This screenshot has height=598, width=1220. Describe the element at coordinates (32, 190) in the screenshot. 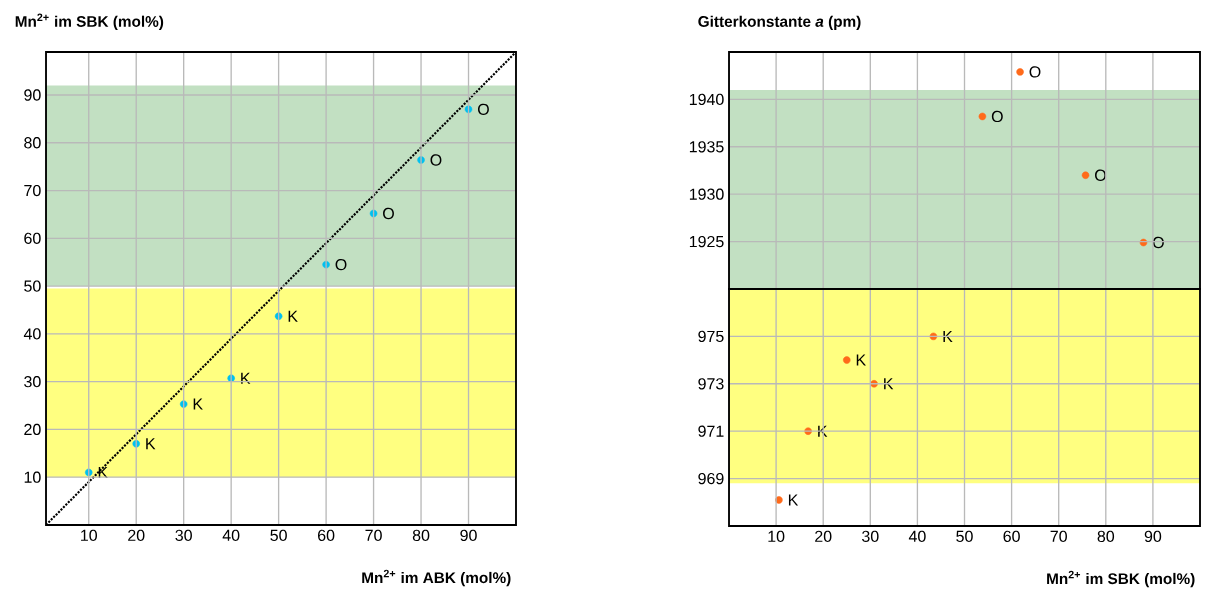

I see `y-tick-label: 70` at that location.